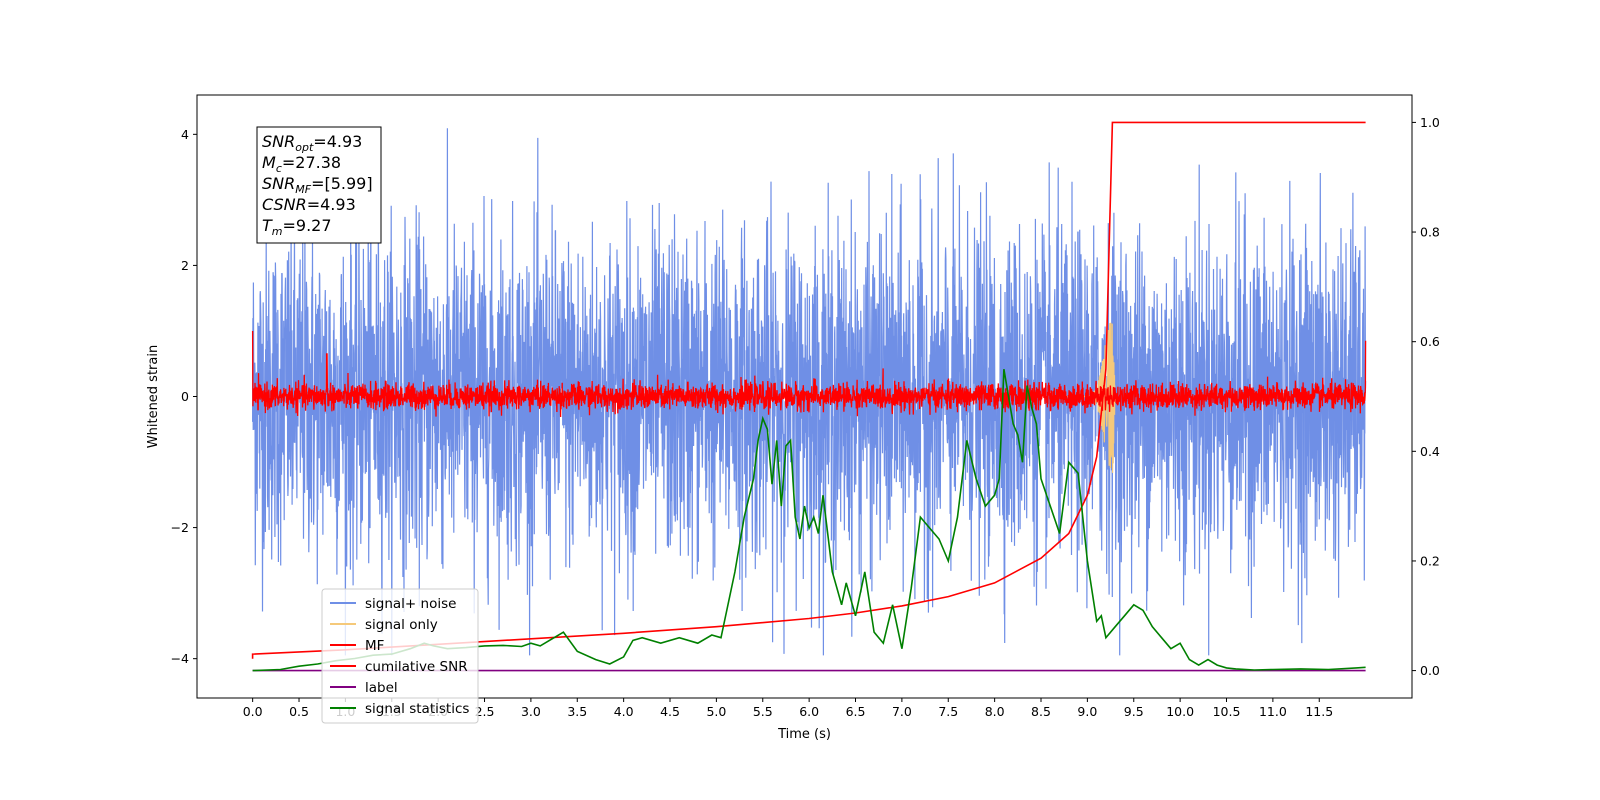 This screenshot has height=800, width=1600. What do you see at coordinates (809, 374) in the screenshot?
I see `series-line-mf` at bounding box center [809, 374].